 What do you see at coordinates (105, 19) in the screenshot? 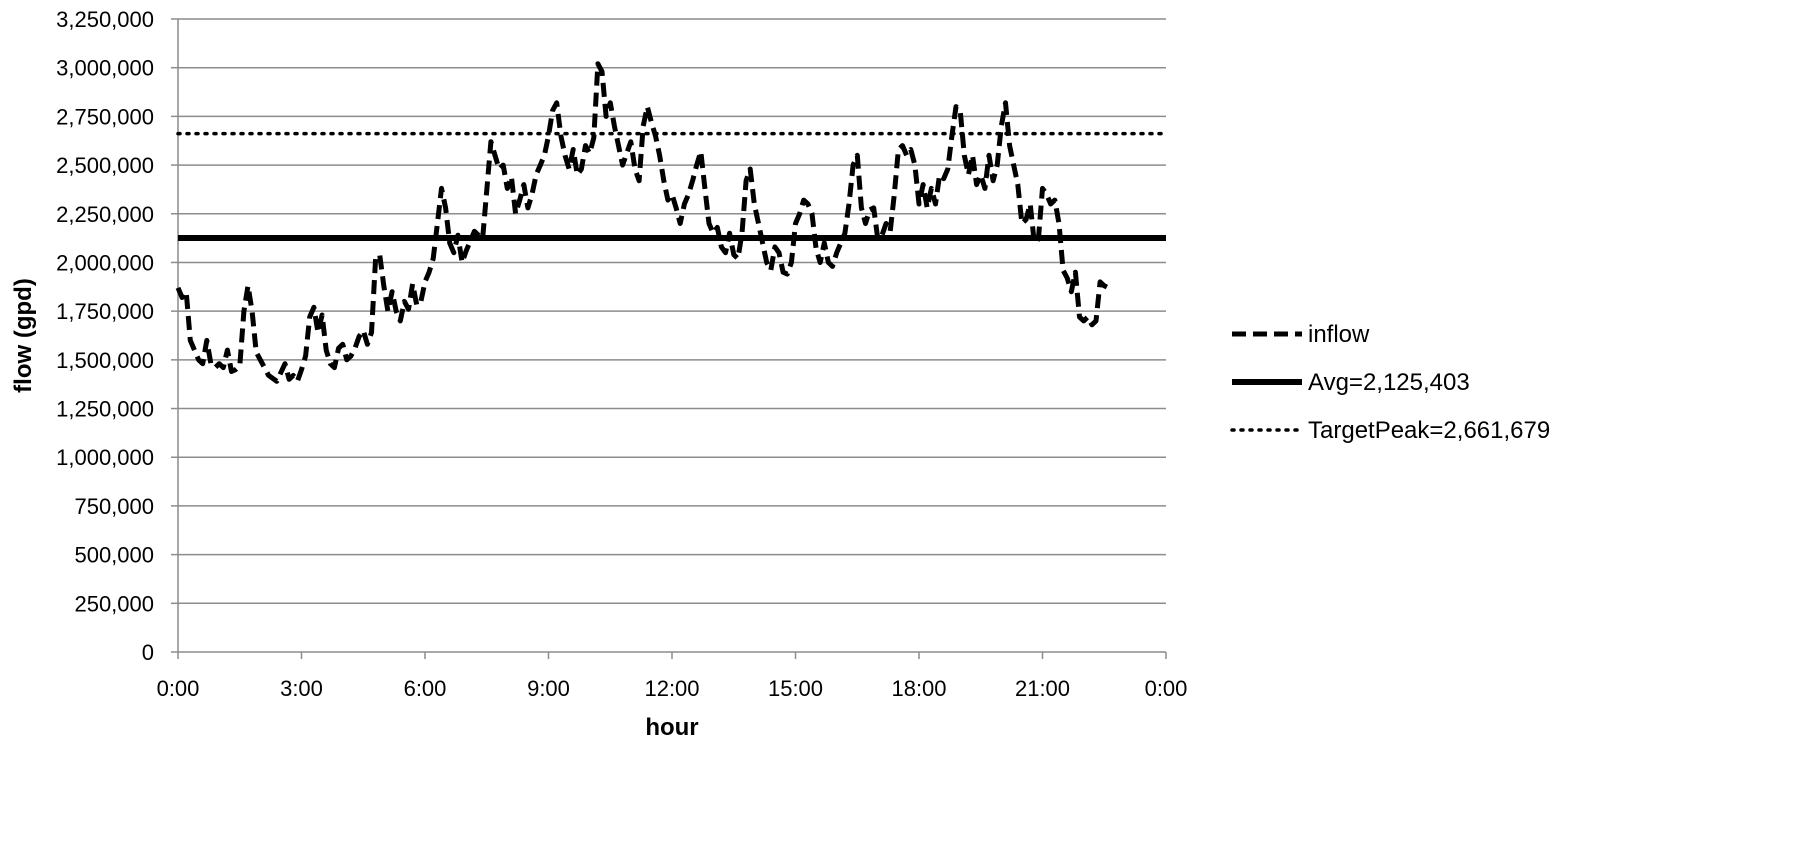
I see `y-tick-label: 3,250,000` at bounding box center [105, 19].